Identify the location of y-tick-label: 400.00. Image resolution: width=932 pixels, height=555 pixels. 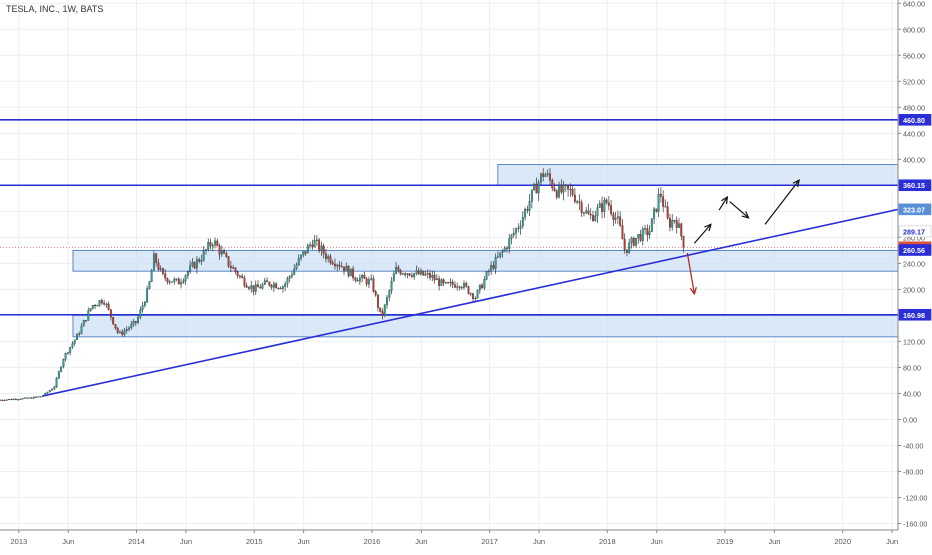
(914, 159).